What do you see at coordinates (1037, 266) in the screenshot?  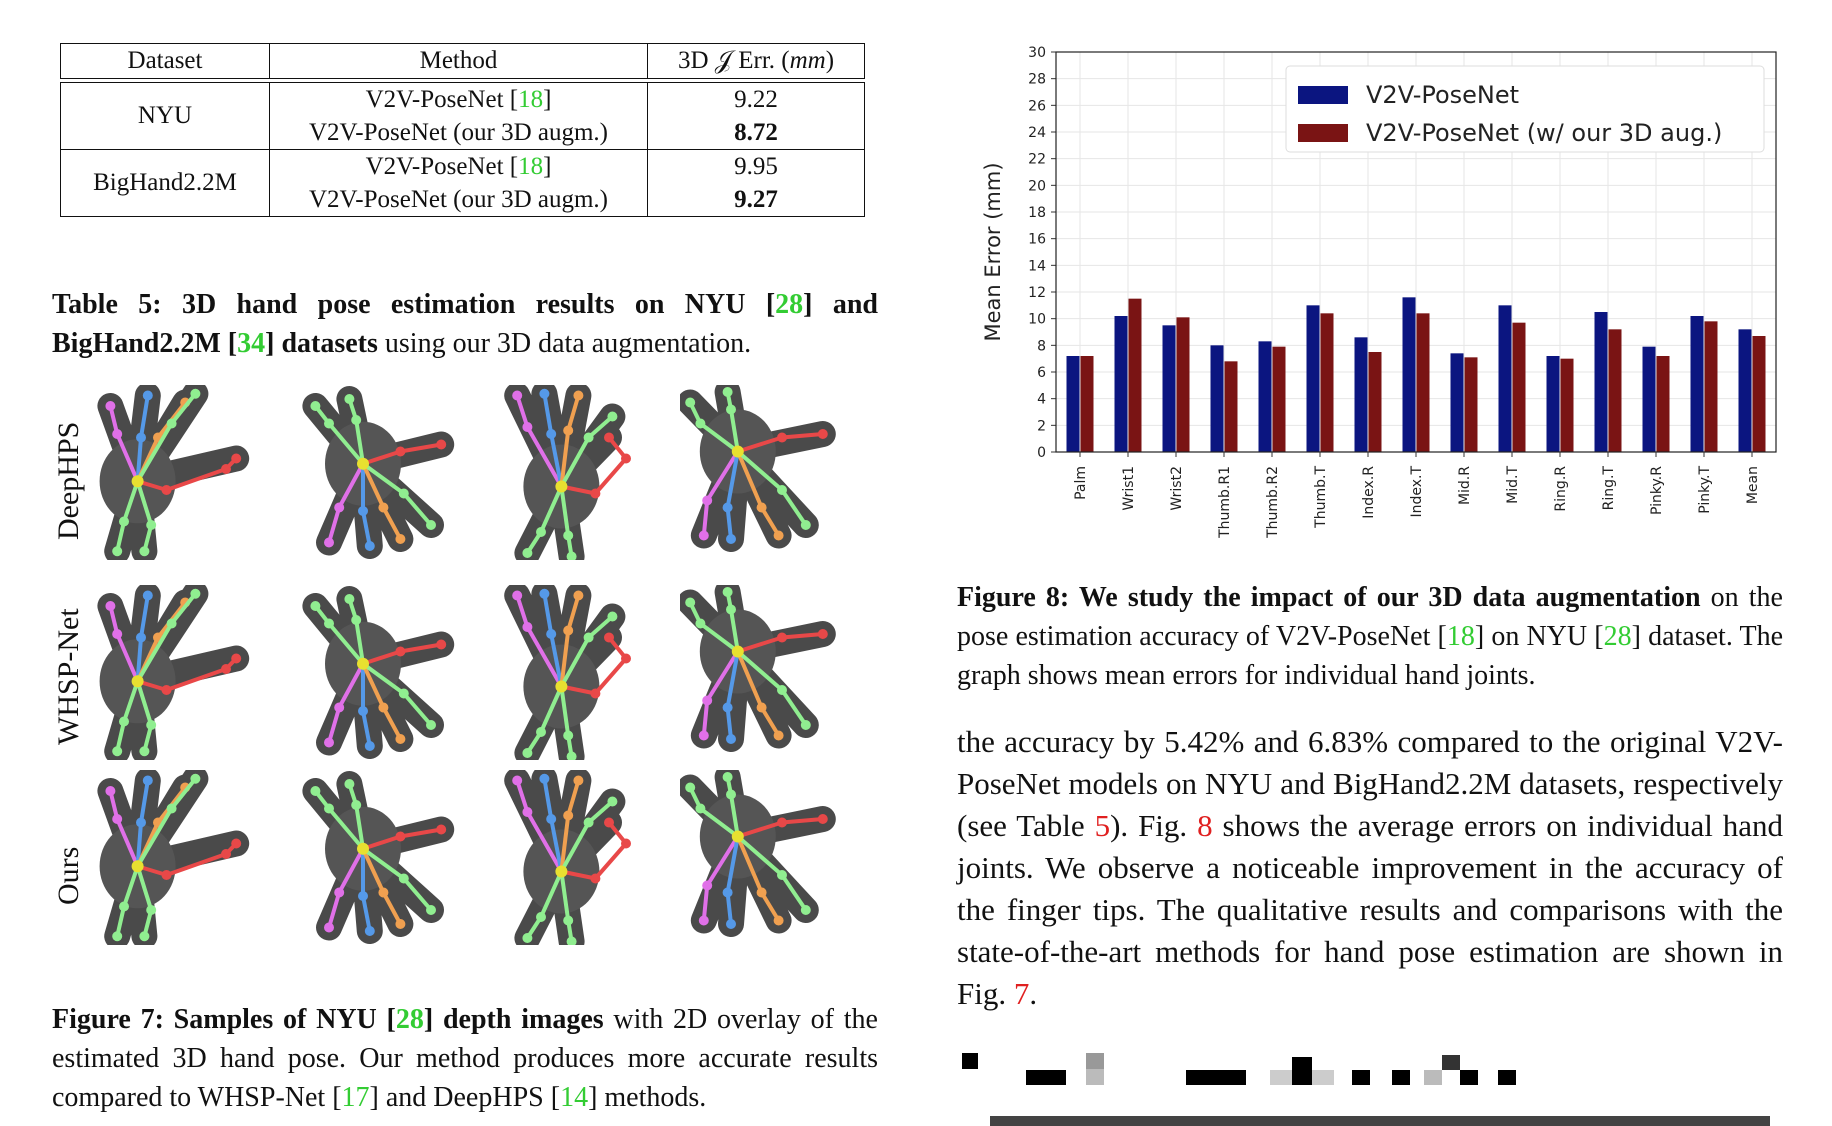 I see `y-tick-label: 14` at bounding box center [1037, 266].